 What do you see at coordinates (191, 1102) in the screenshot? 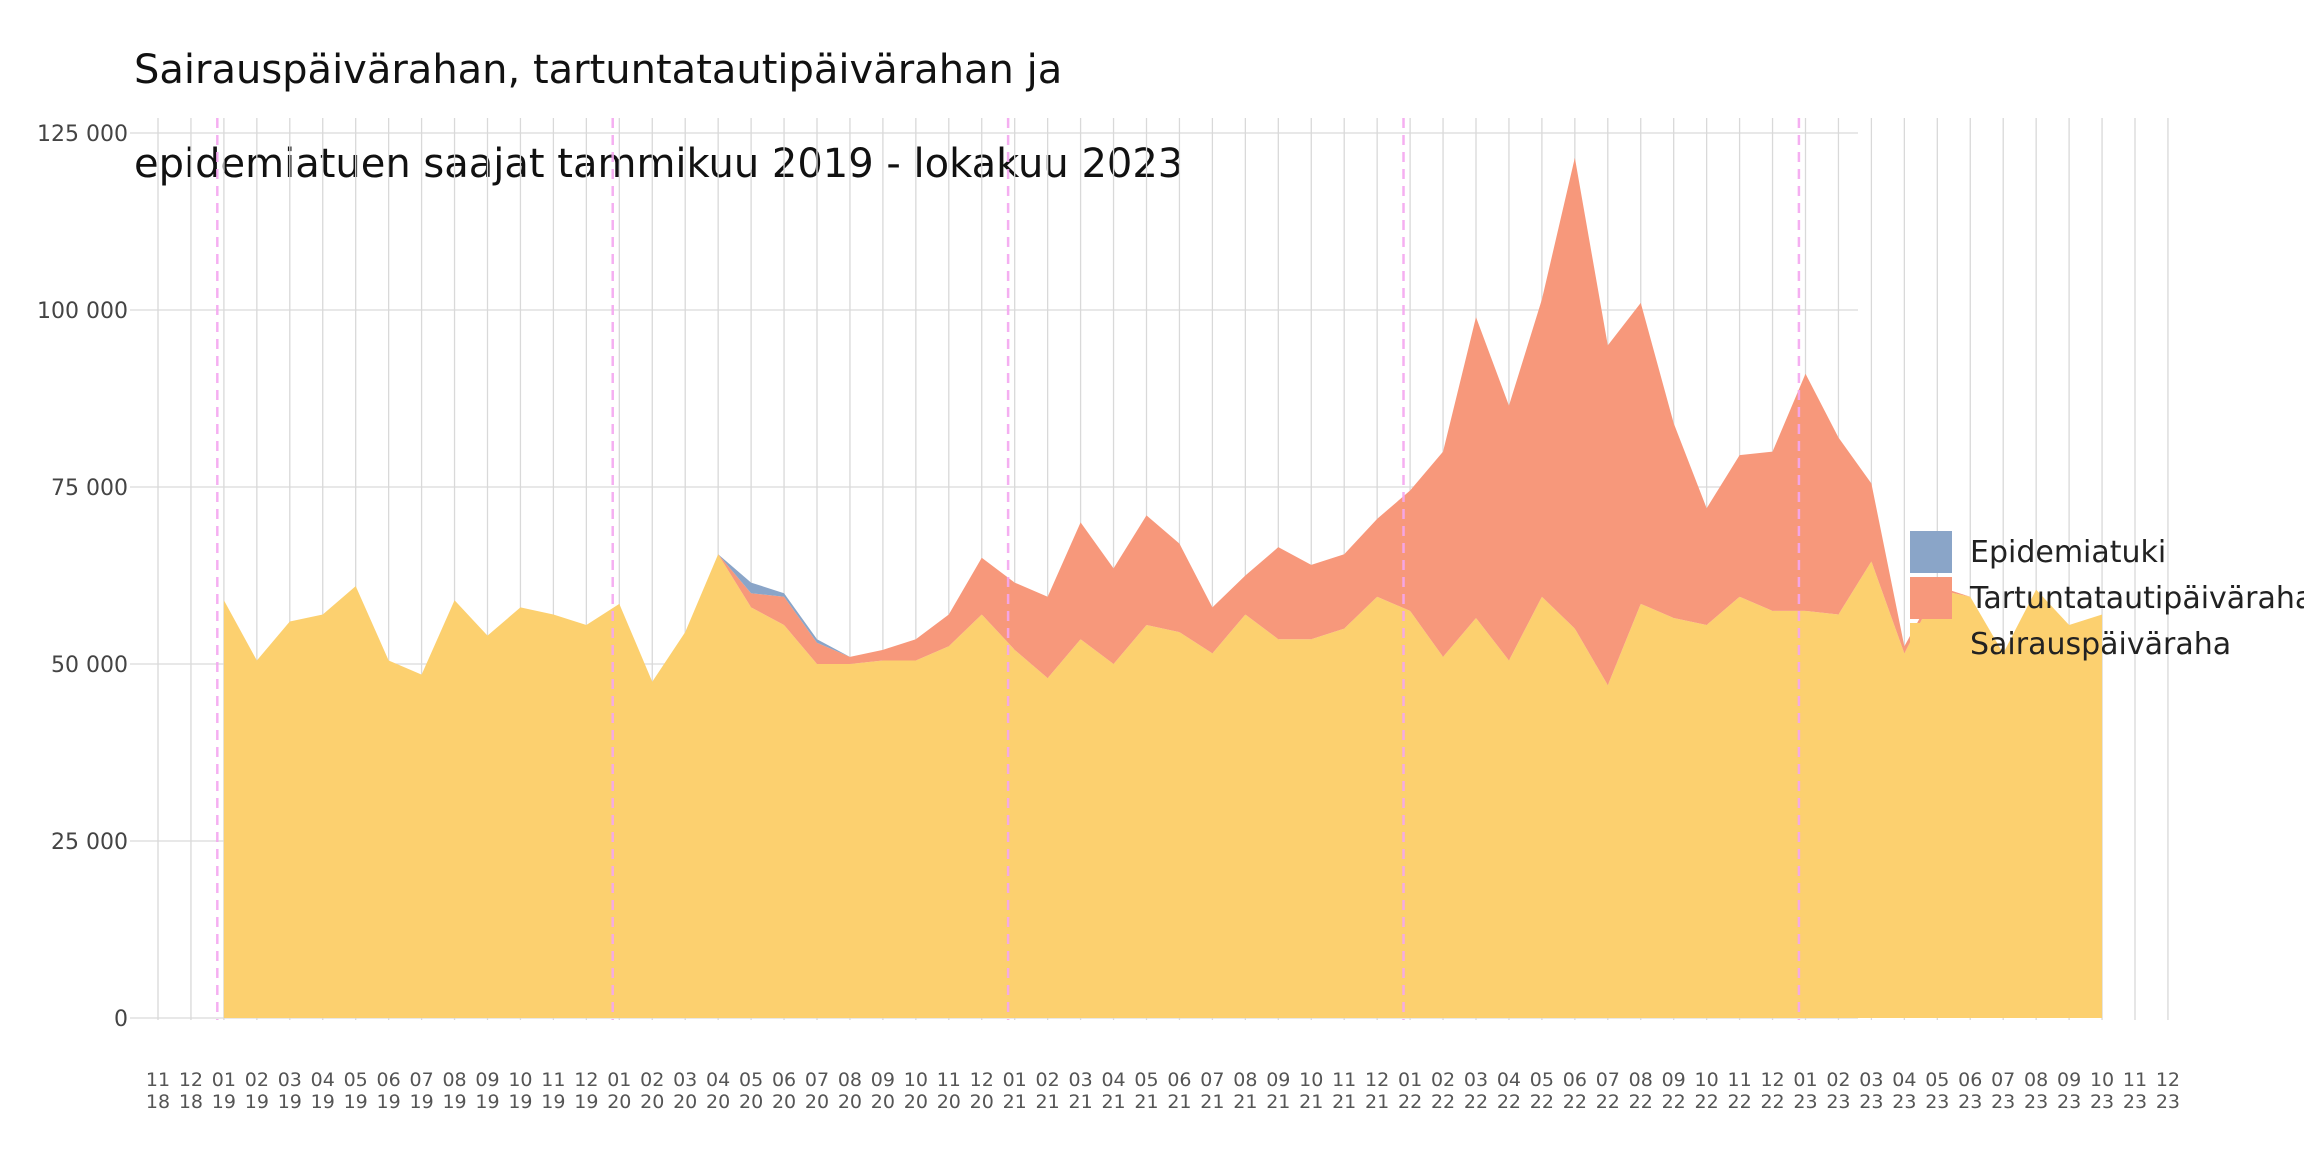
I see `x-tick-year-label: 18` at bounding box center [191, 1102].